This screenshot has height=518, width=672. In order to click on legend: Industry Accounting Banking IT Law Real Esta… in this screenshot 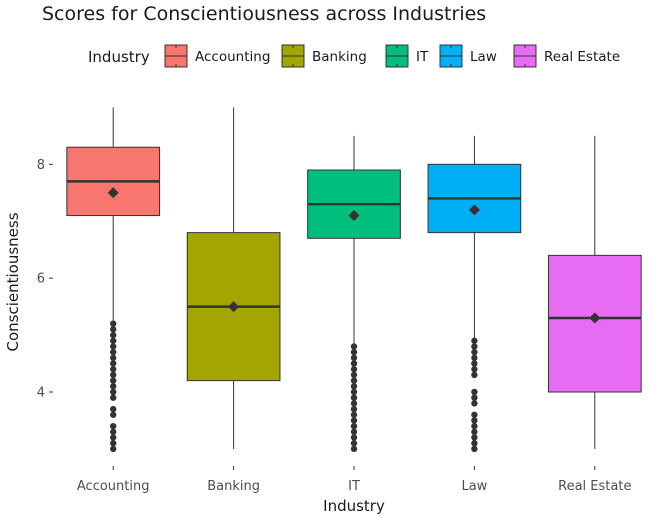, I will do `click(354, 56)`.